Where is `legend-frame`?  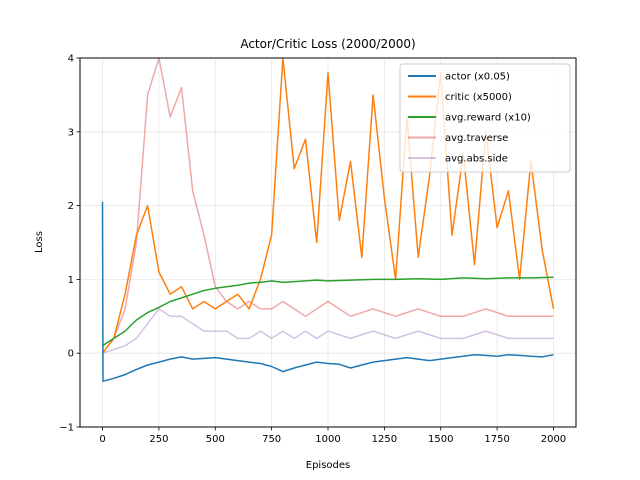
legend-frame is located at coordinates (485, 118).